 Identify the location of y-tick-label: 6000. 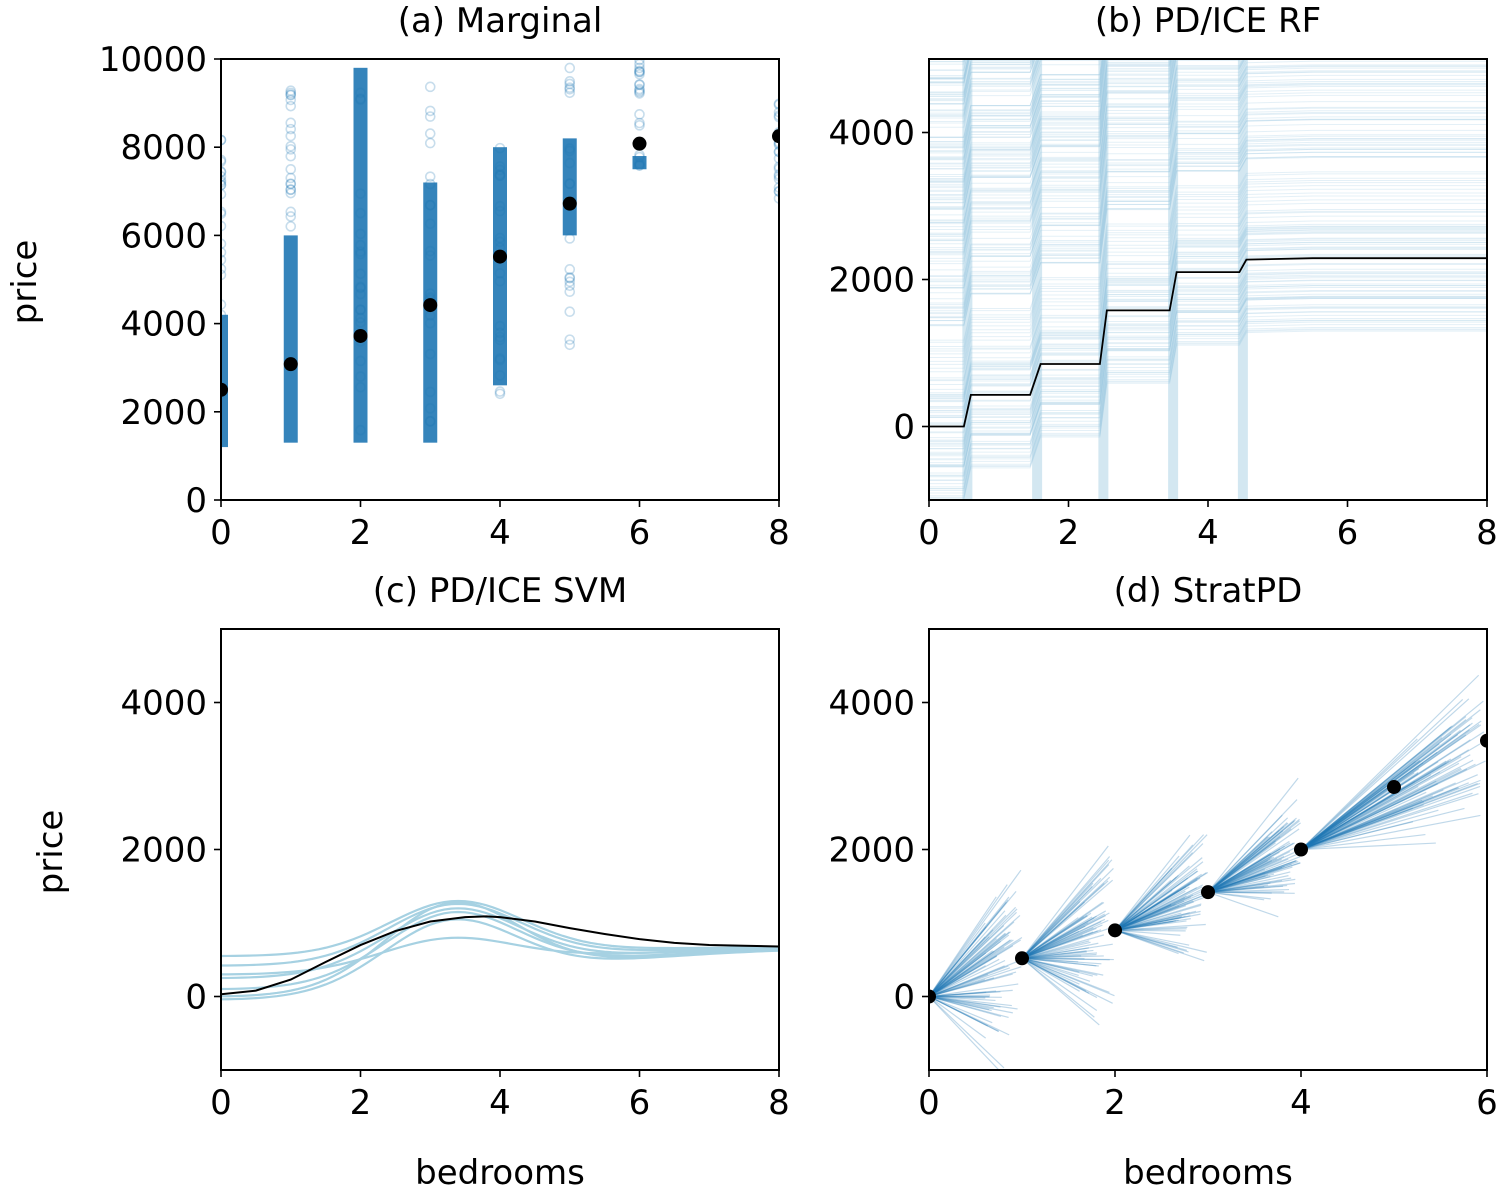
(163, 236).